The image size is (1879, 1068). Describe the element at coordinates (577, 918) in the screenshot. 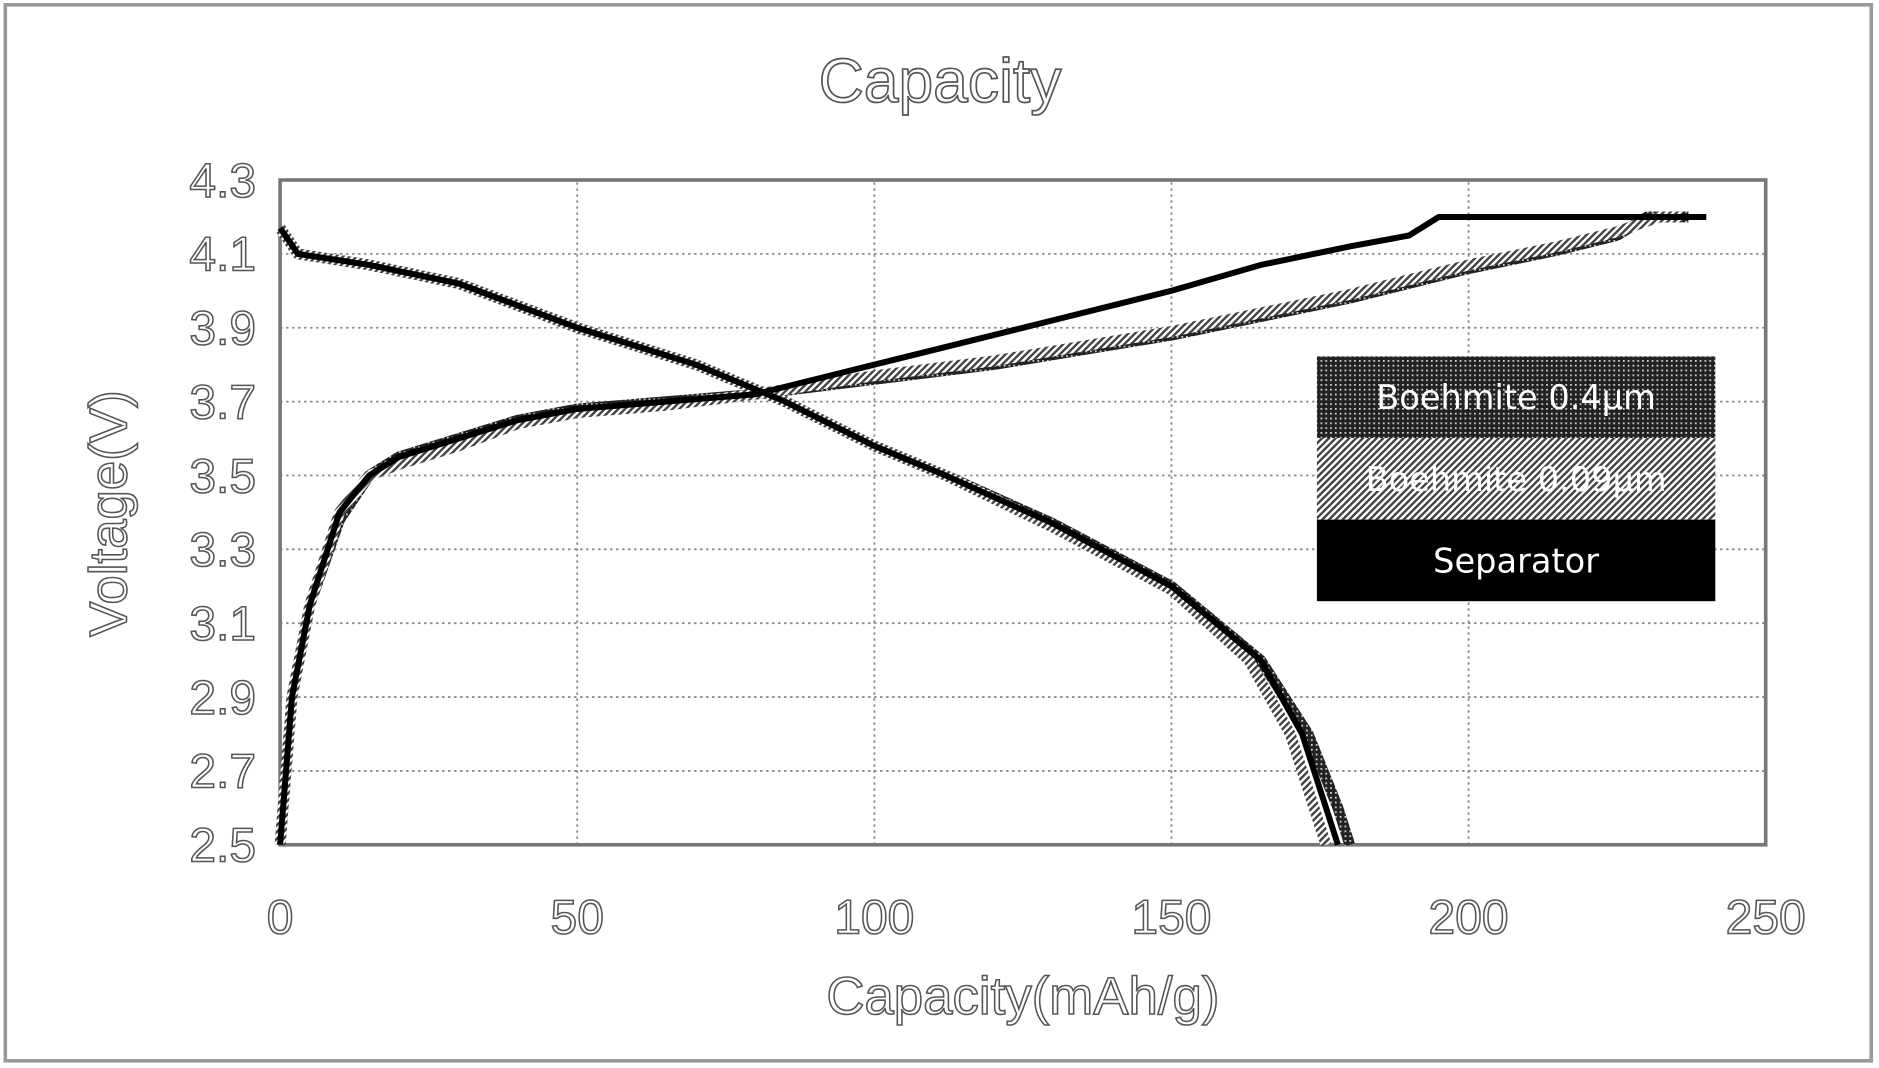

I see `x-tick-label: 50` at that location.